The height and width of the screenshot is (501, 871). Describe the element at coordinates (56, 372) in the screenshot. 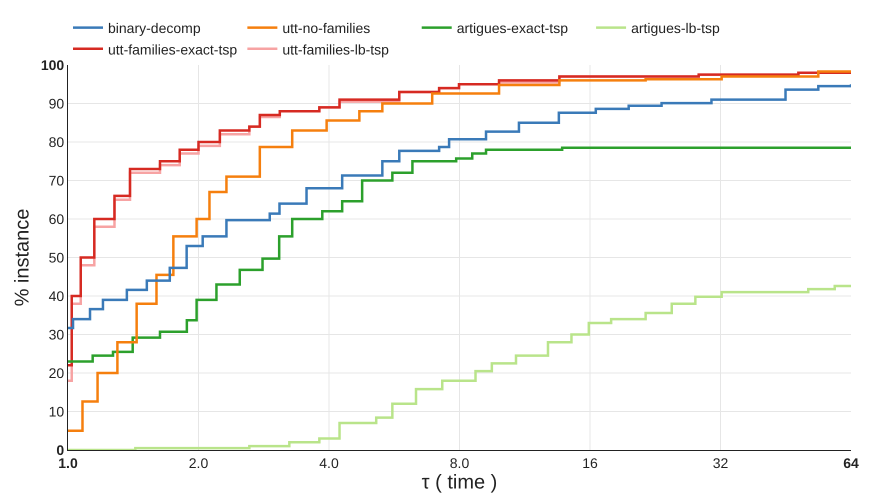

I see `y-tick-label: 20` at that location.